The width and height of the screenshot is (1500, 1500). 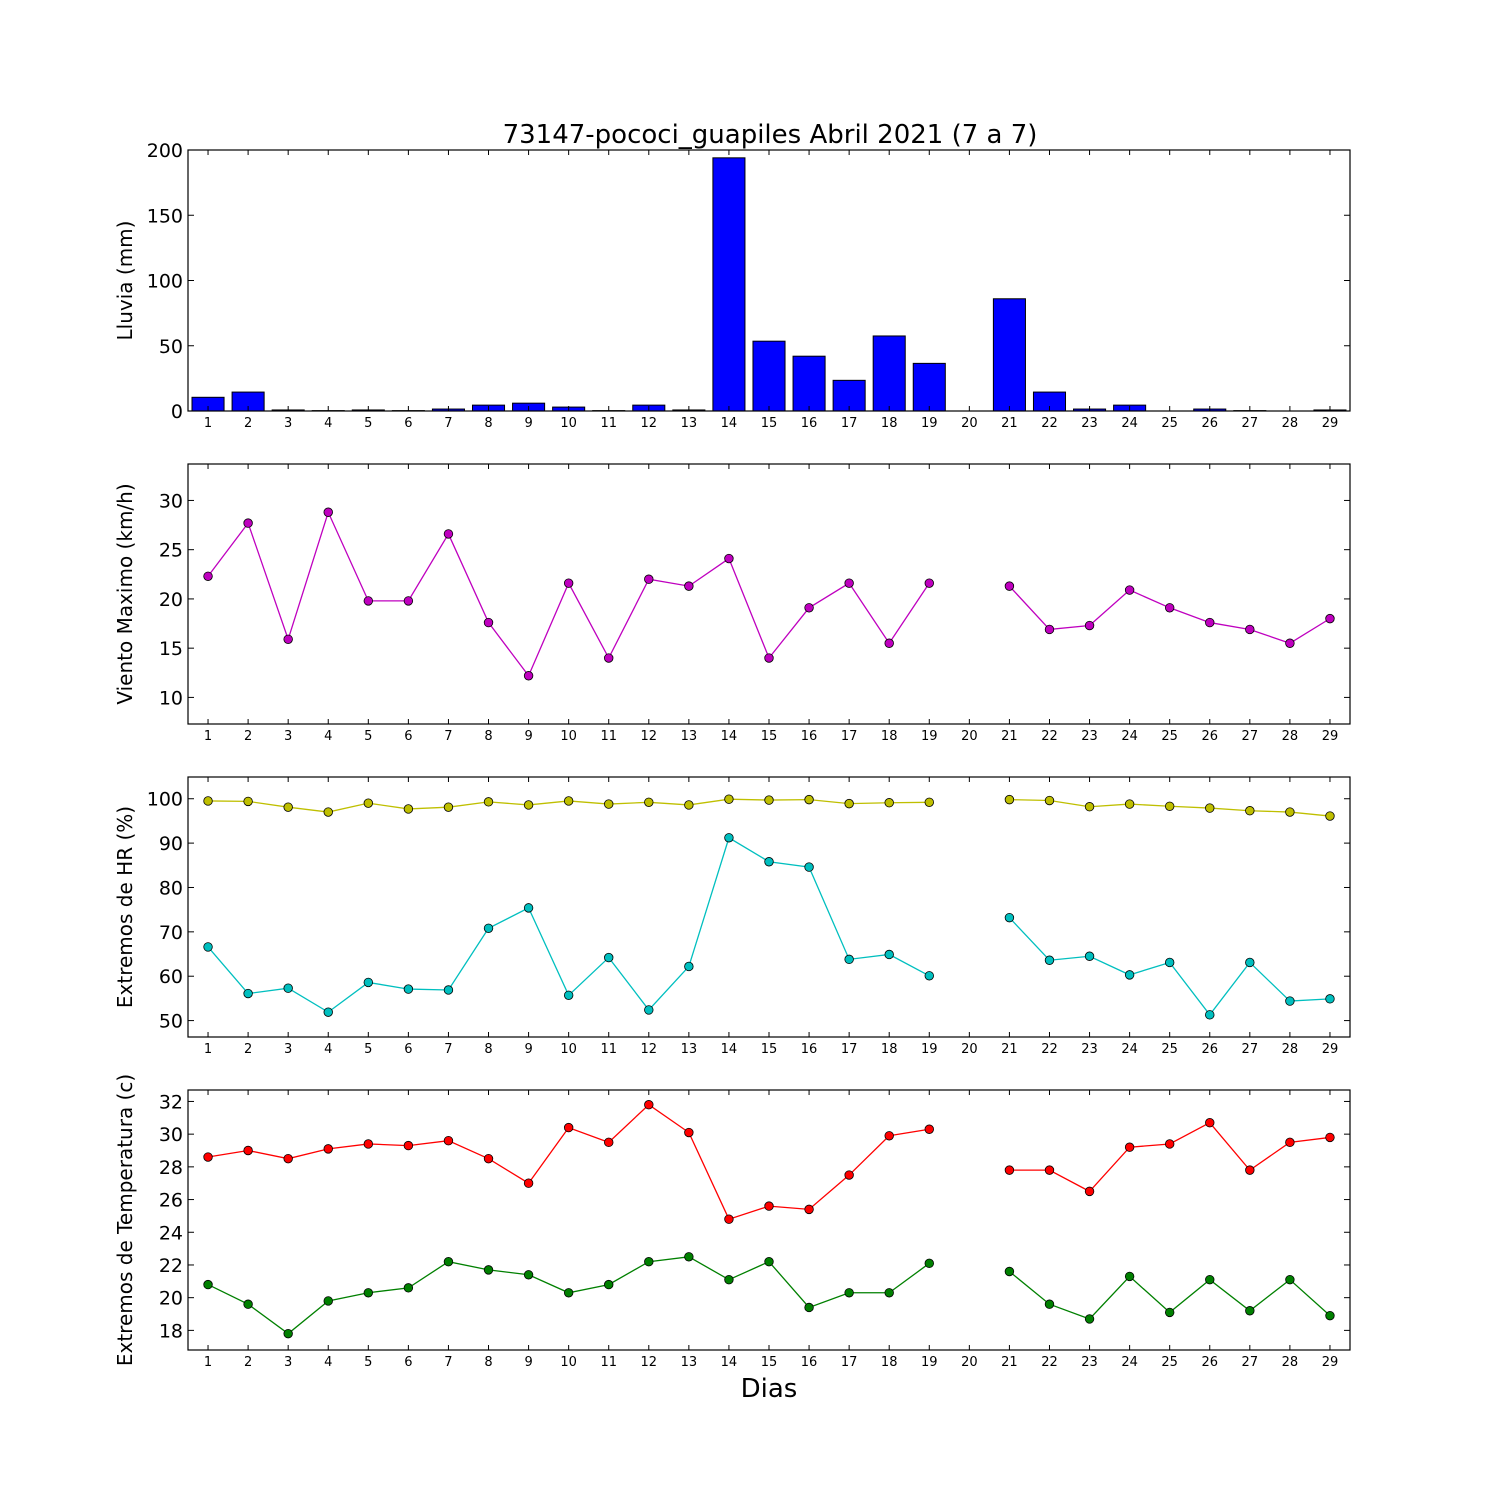 What do you see at coordinates (248, 1049) in the screenshot?
I see `x-tick-label: 2` at bounding box center [248, 1049].